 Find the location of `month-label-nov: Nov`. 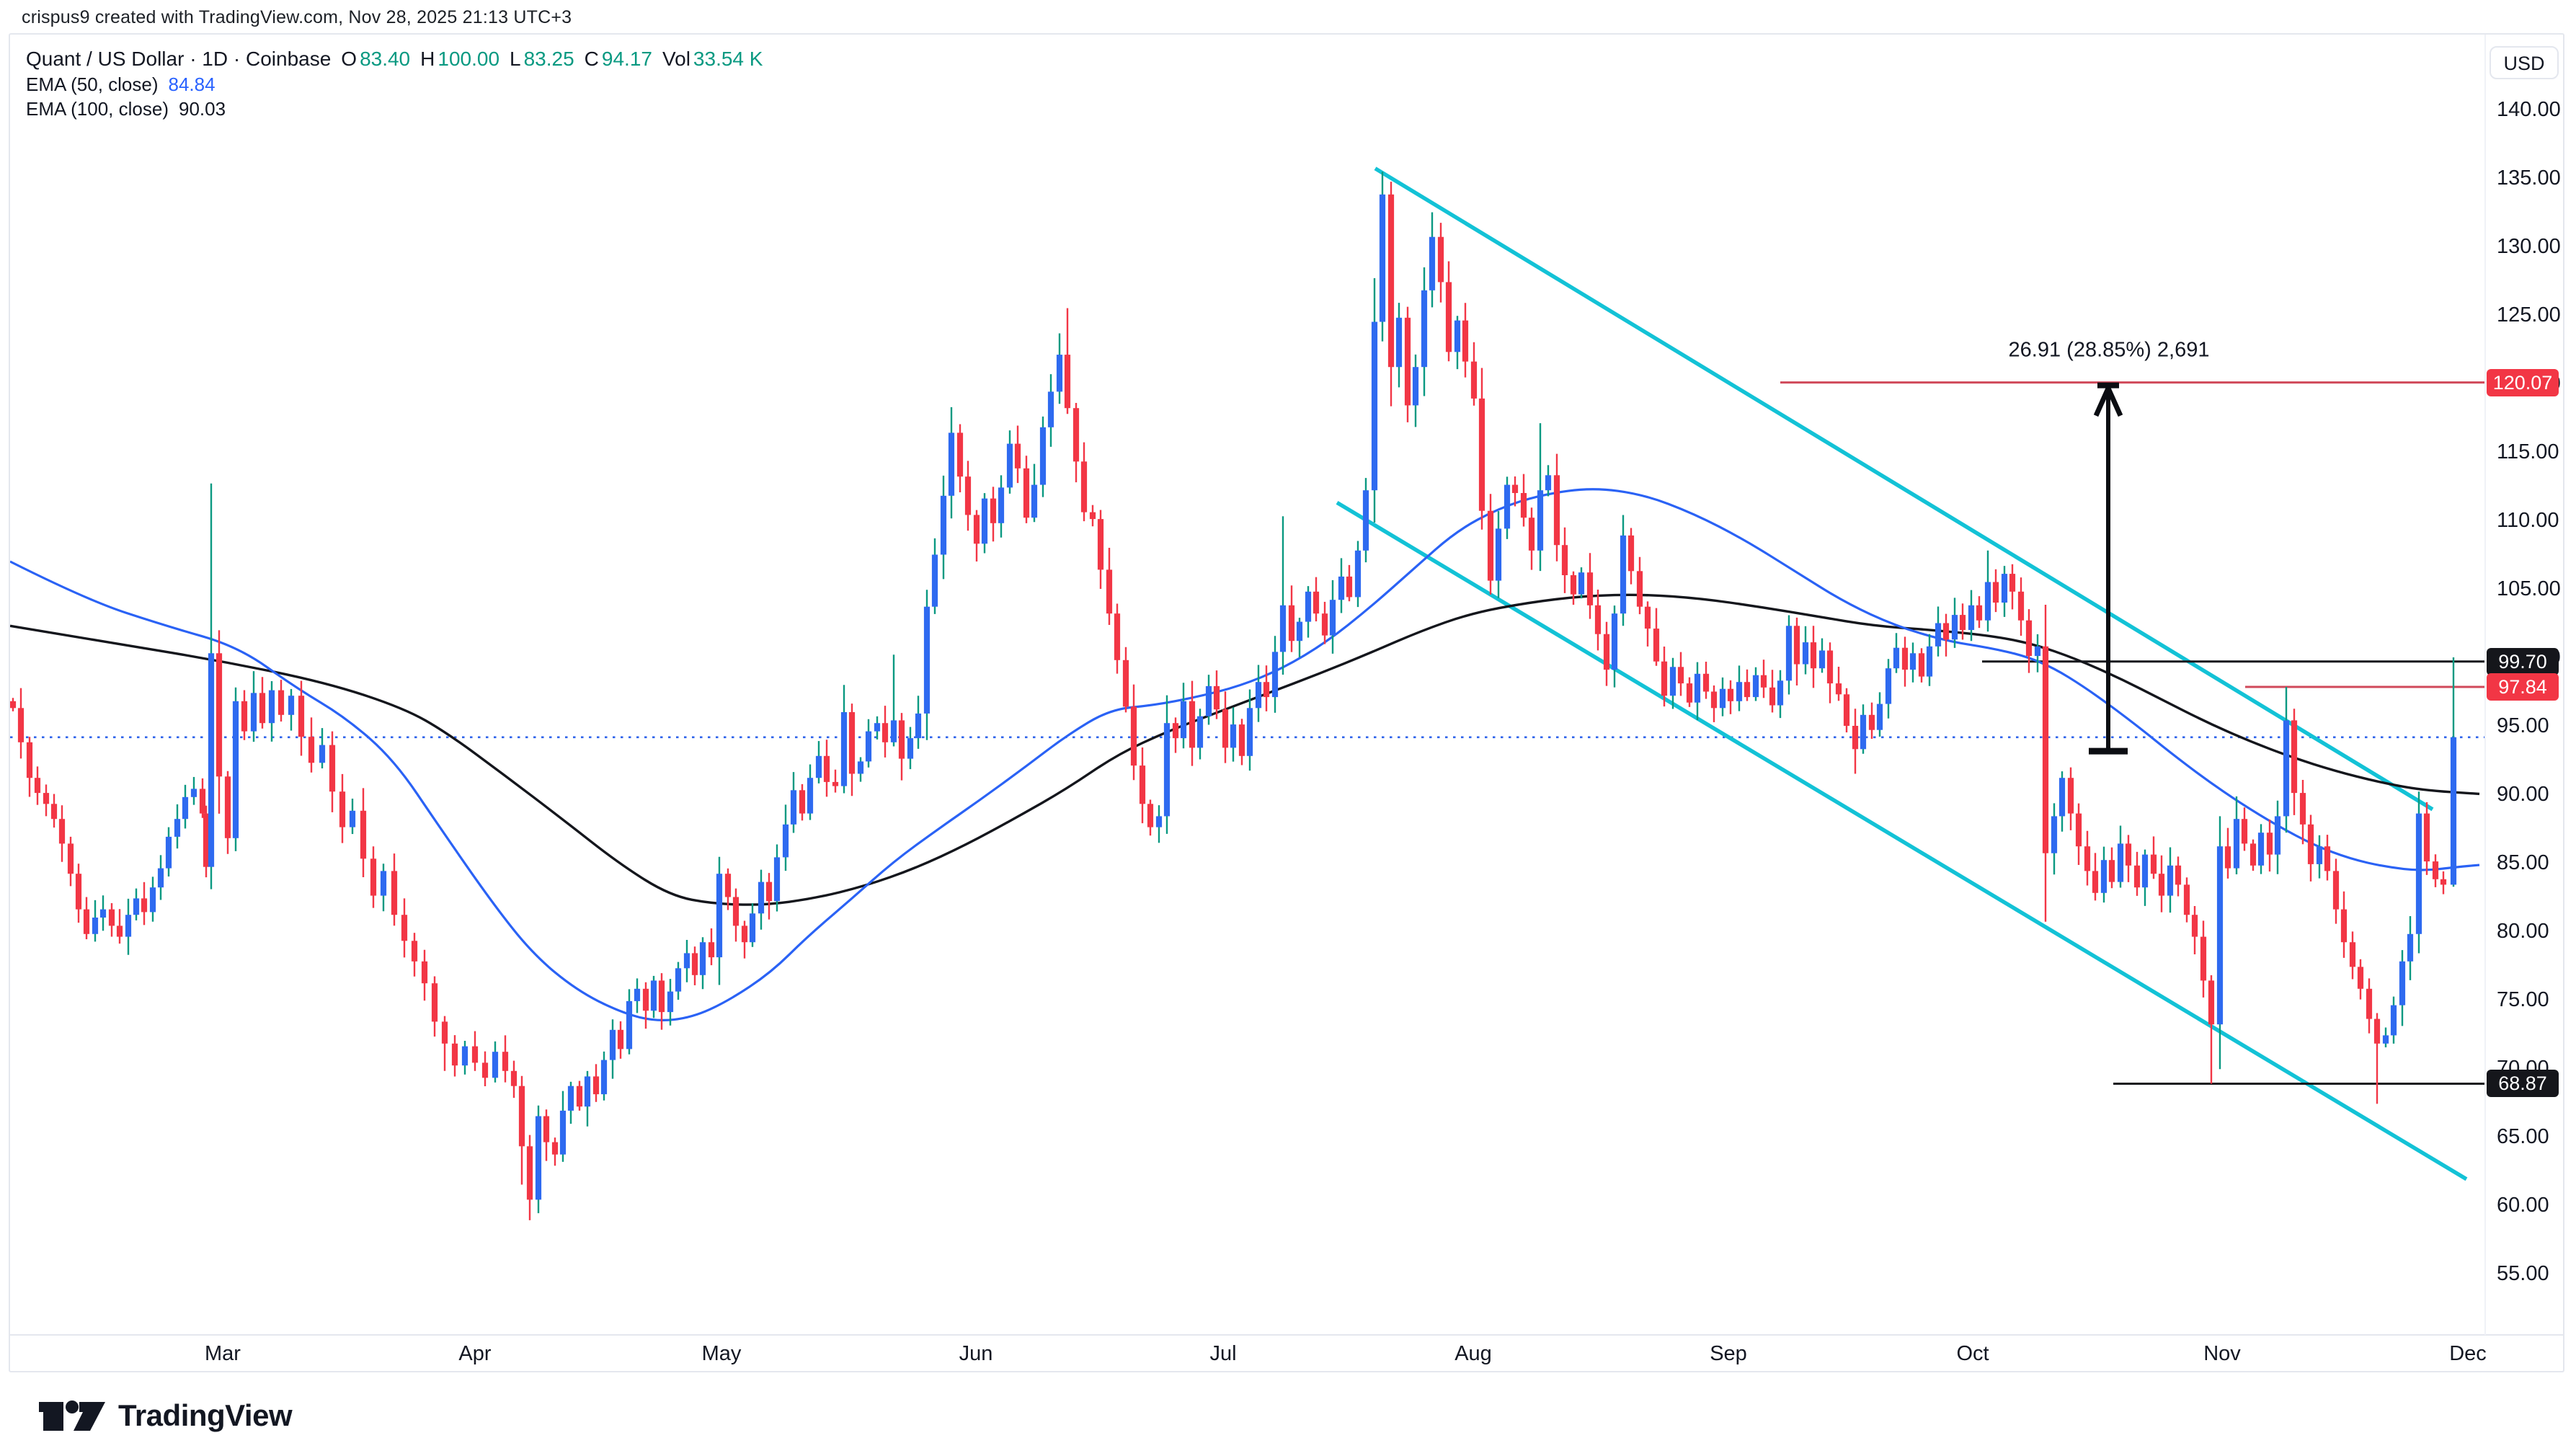

month-label-nov: Nov is located at coordinates (2222, 1353).